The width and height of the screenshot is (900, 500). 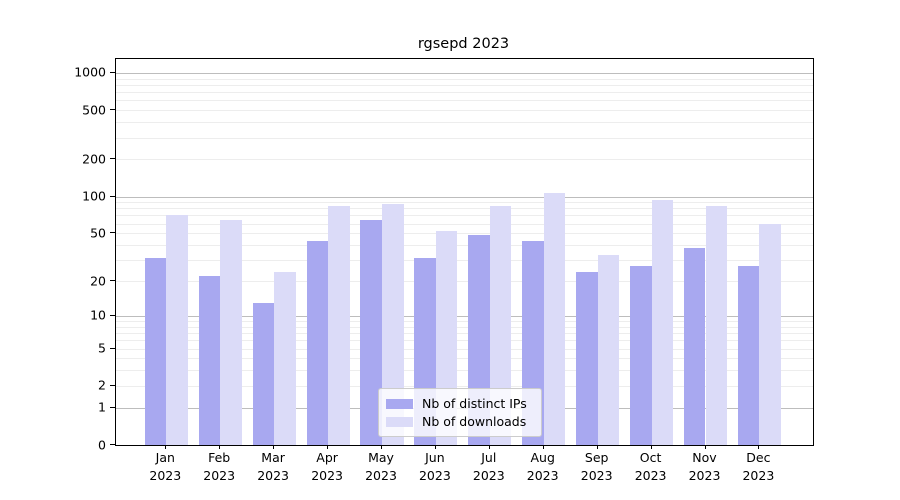 What do you see at coordinates (273, 466) in the screenshot?
I see `x-tick-label-mar: Mar 2023` at bounding box center [273, 466].